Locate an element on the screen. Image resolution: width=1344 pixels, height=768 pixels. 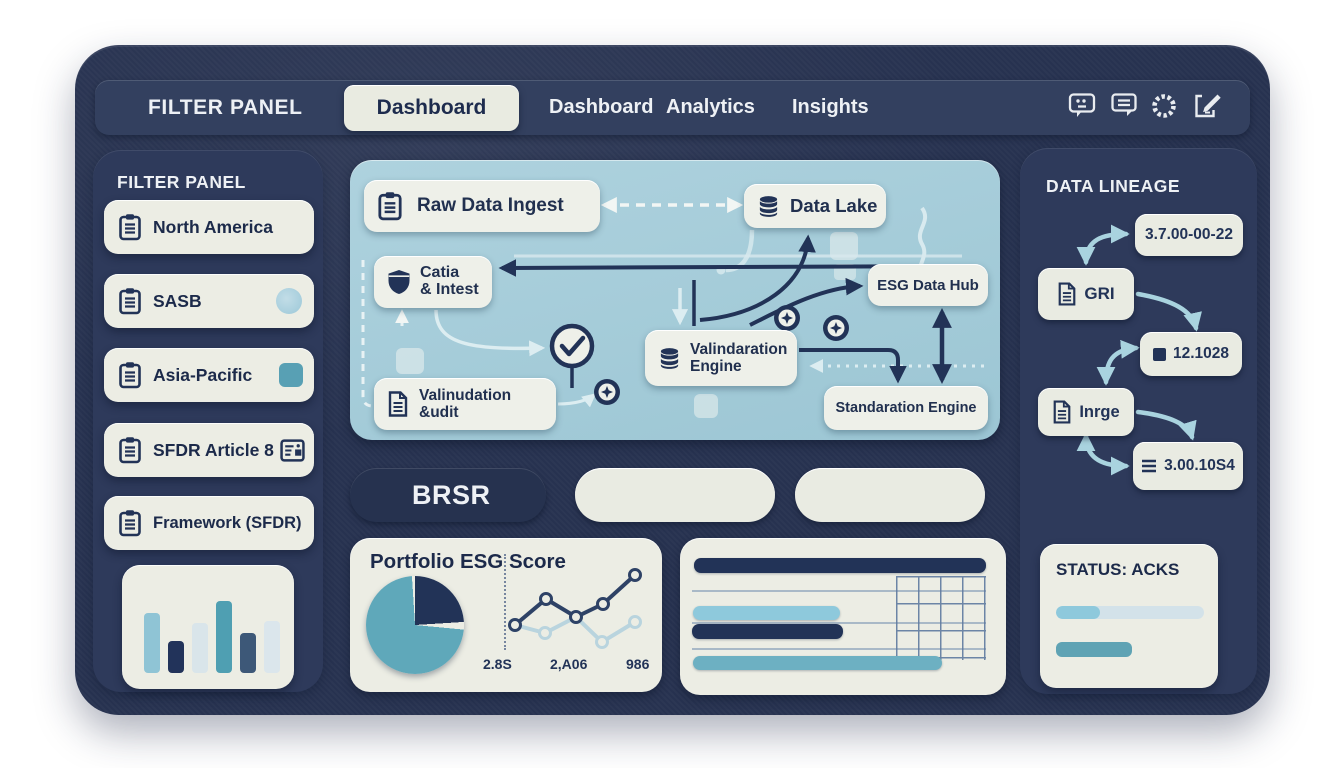
node-label-line1: Catia is located at coordinates (440, 273).